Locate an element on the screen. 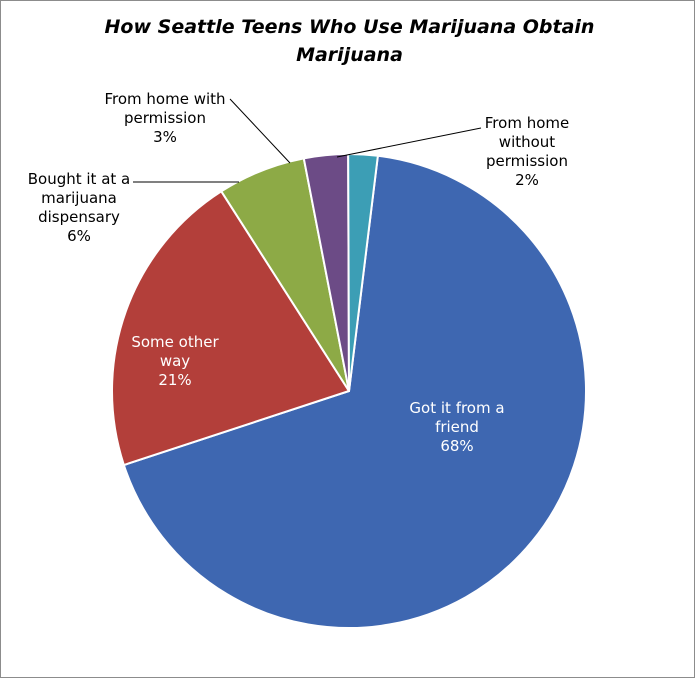  slice-label-5: From home without permission 2% is located at coordinates (527, 151).